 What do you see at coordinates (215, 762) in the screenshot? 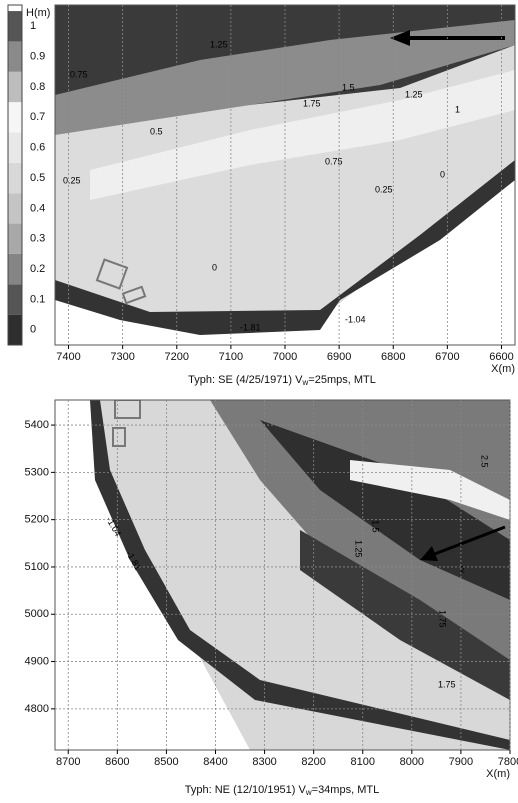
I see `x-tick-label: 8400` at bounding box center [215, 762].